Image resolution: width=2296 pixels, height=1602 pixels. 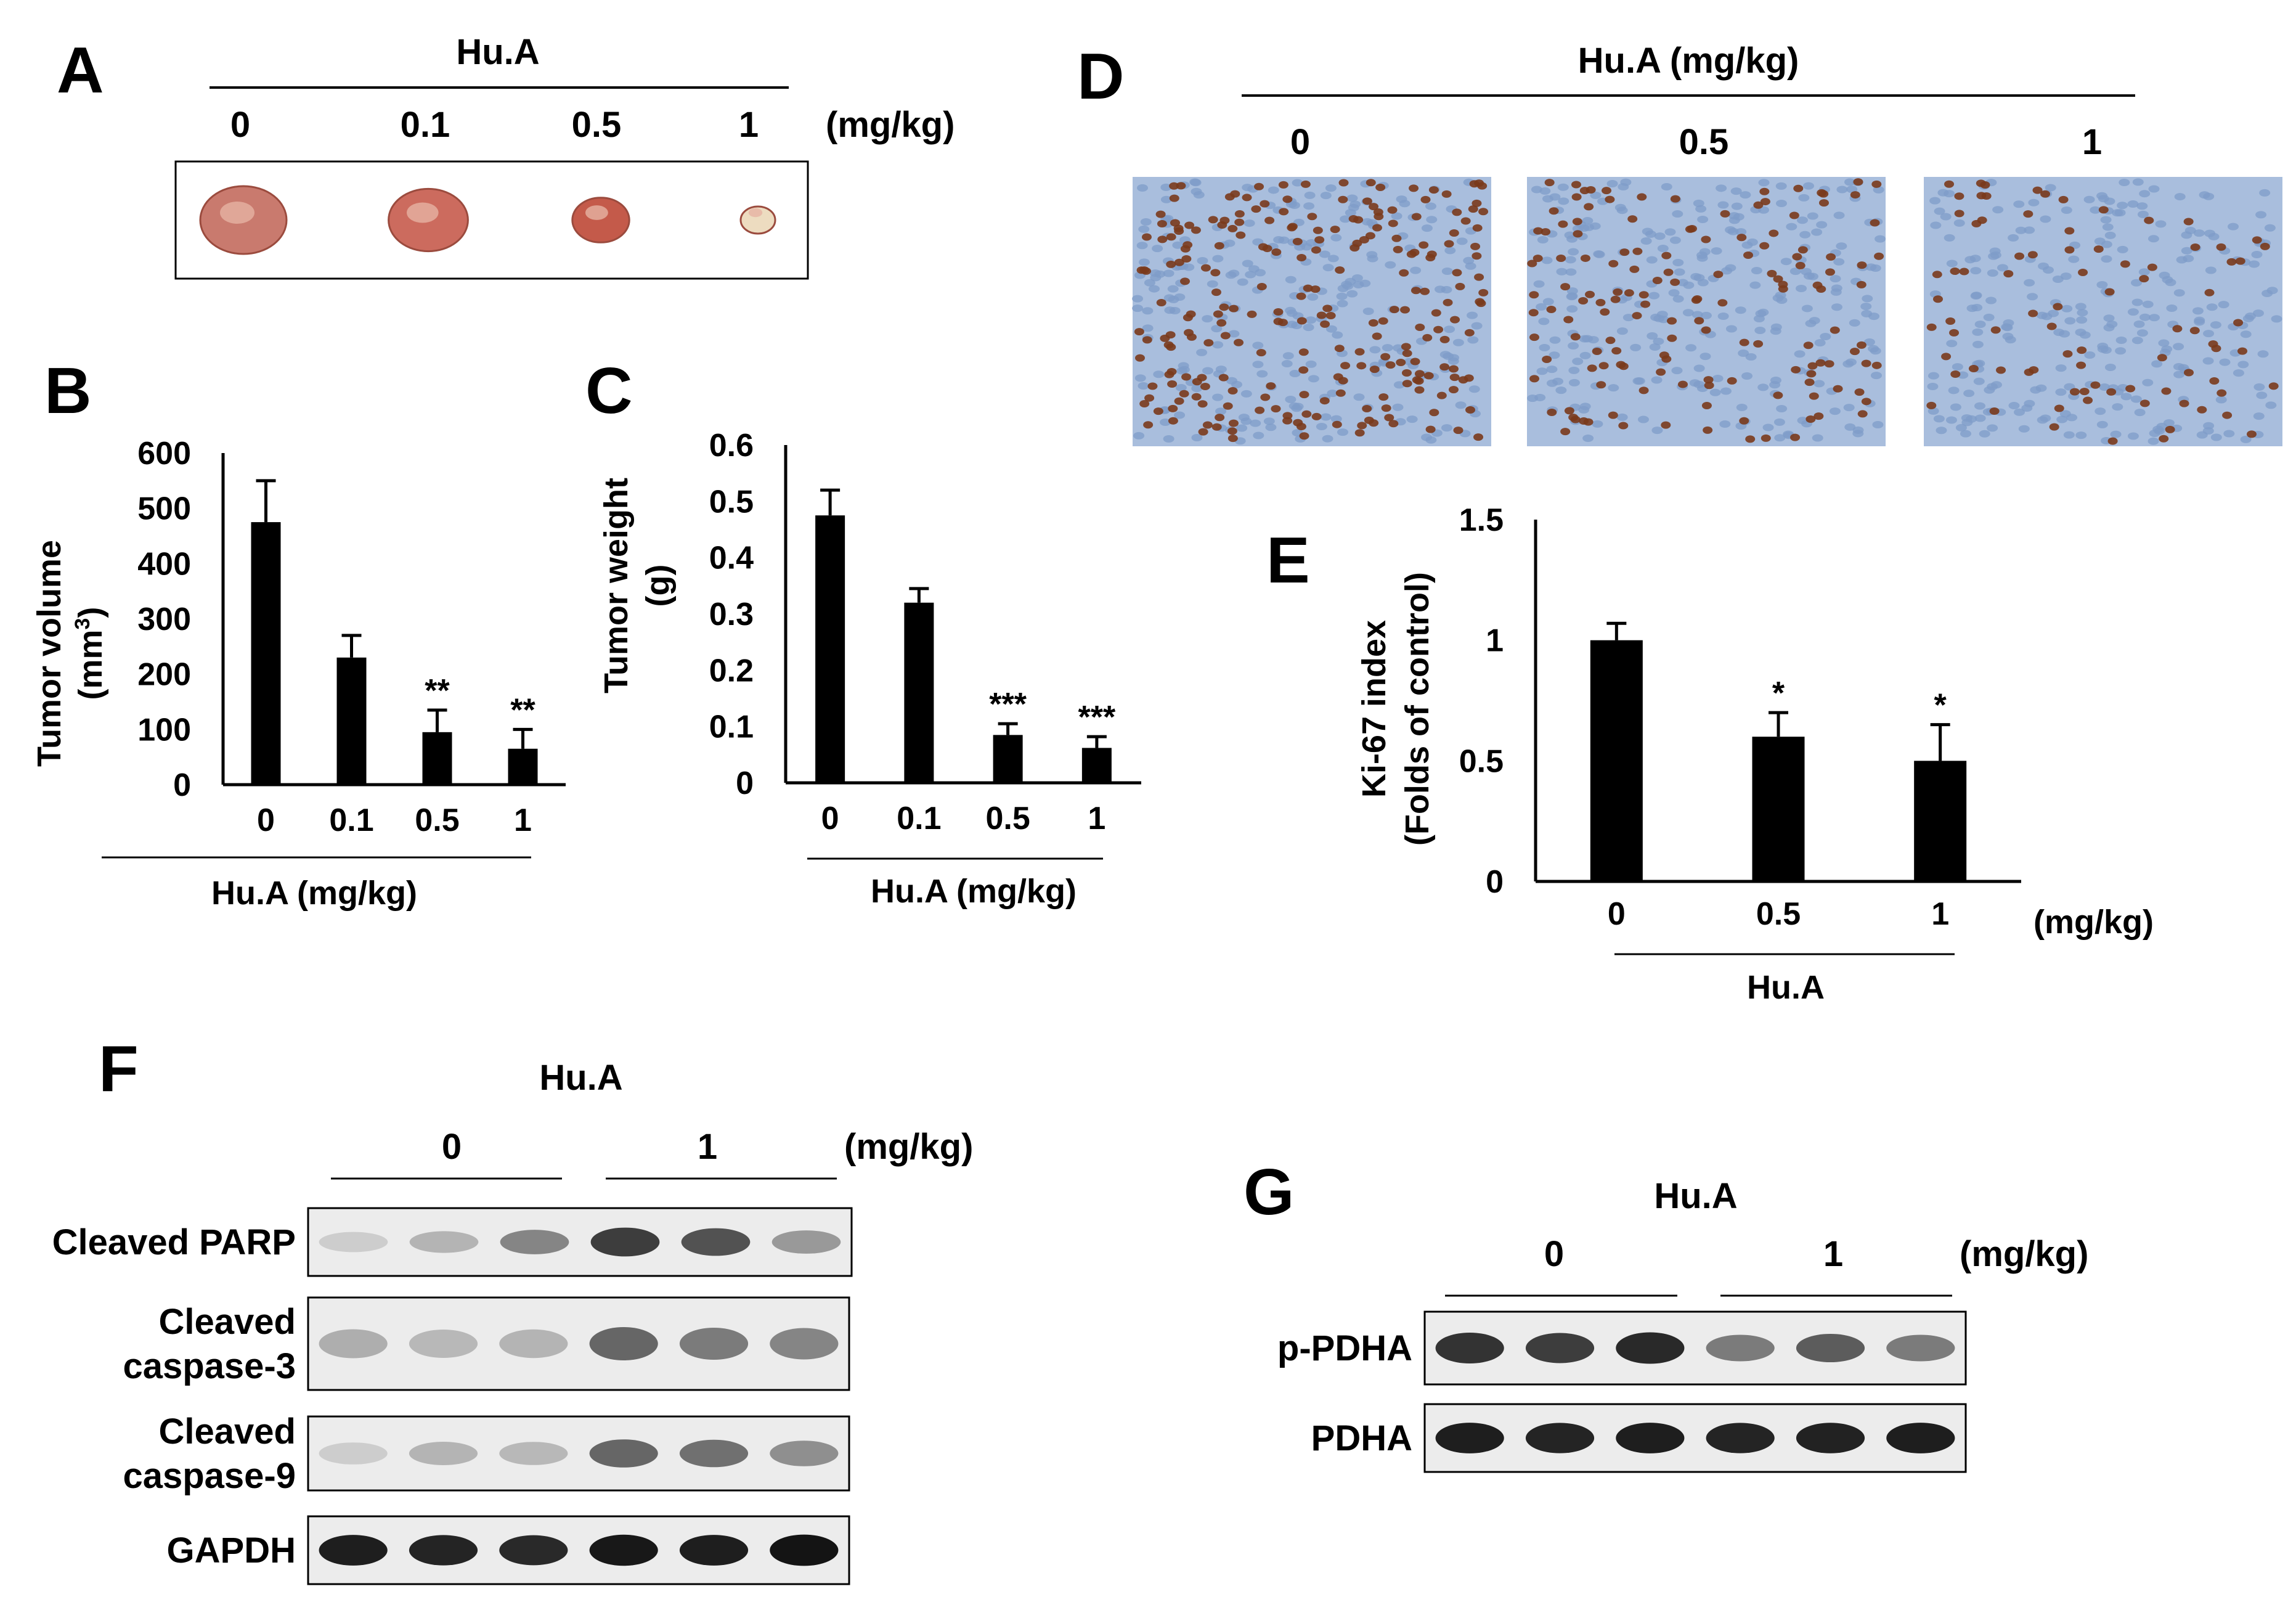 I want to click on y-tick-label: 200, so click(x=164, y=675).